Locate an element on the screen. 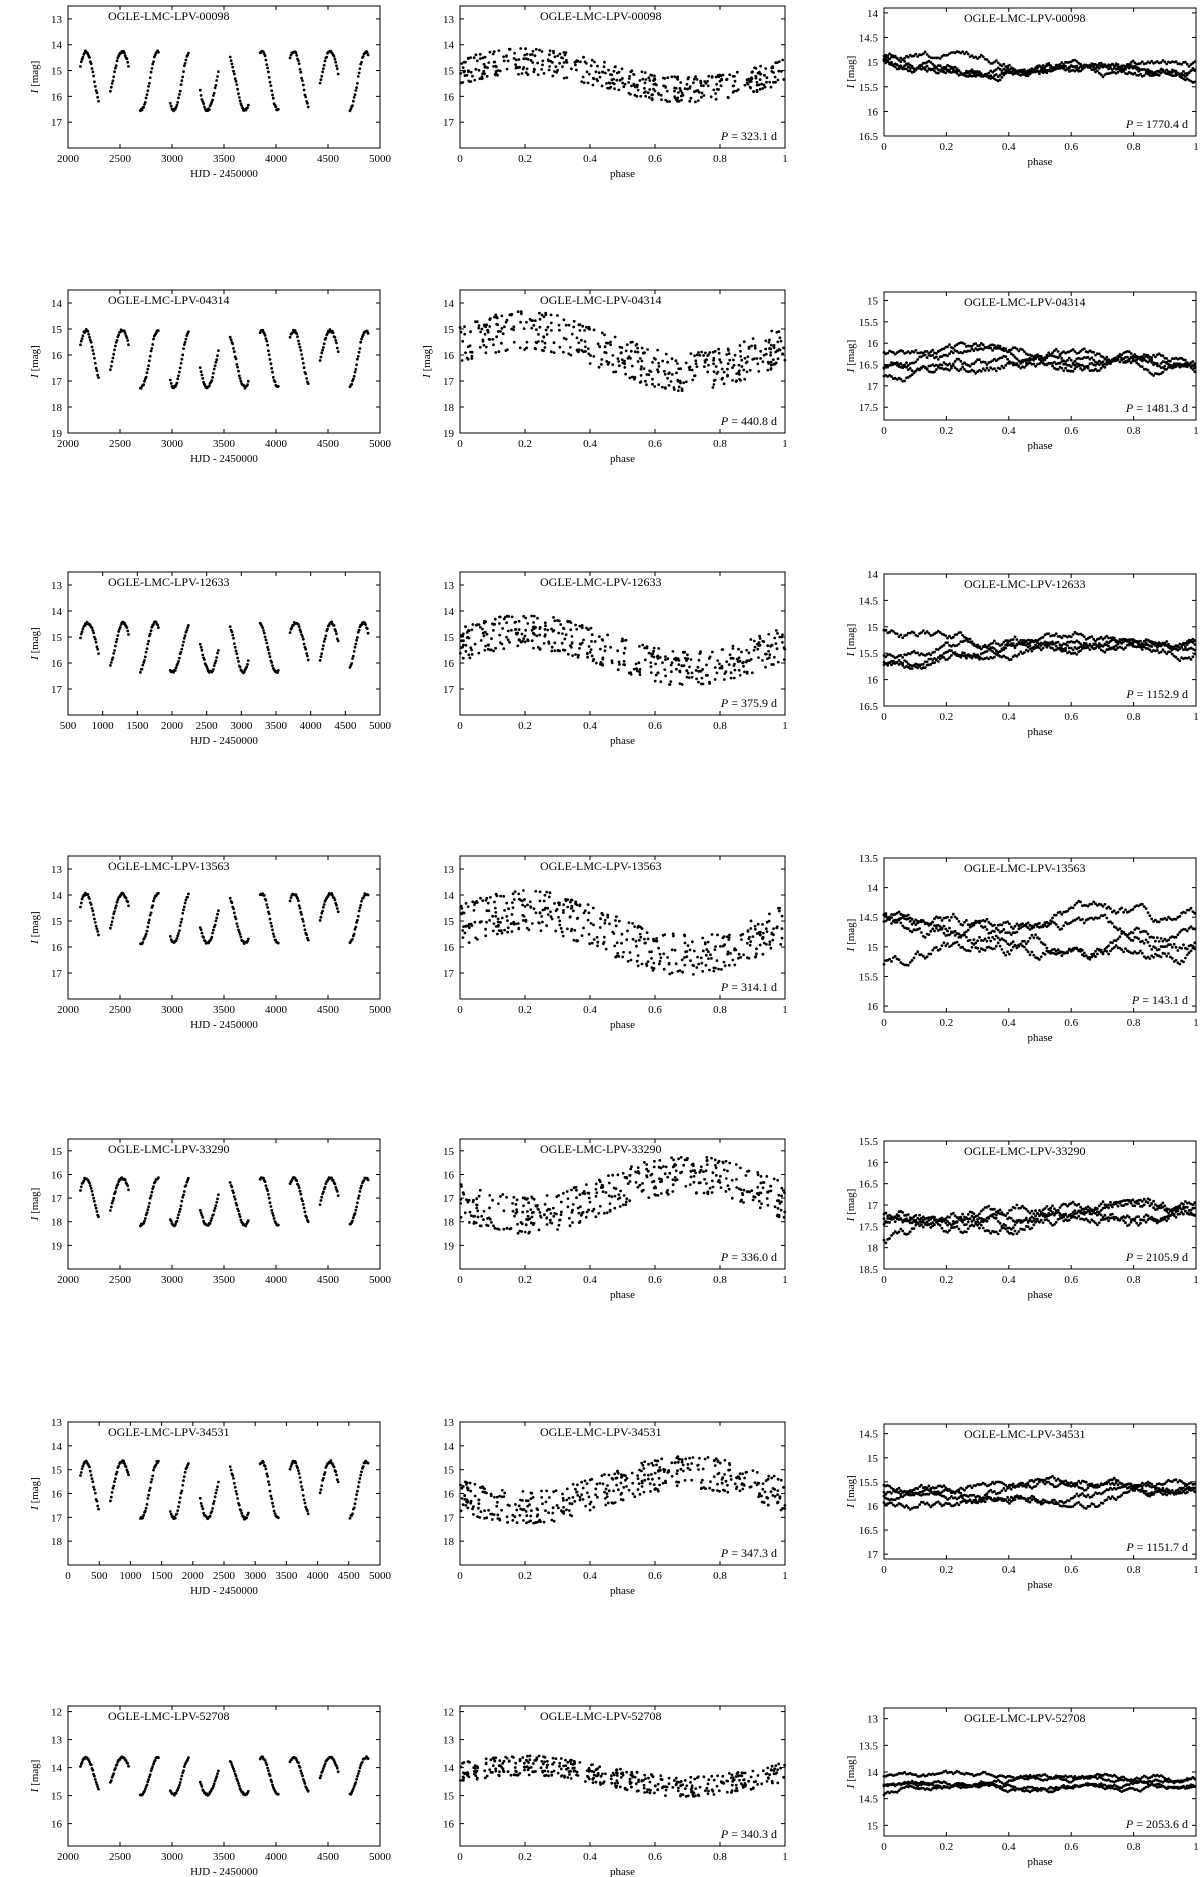 Image resolution: width=1200 pixels, height=1877 pixels. x-tick-label: 2500 is located at coordinates (120, 1010).